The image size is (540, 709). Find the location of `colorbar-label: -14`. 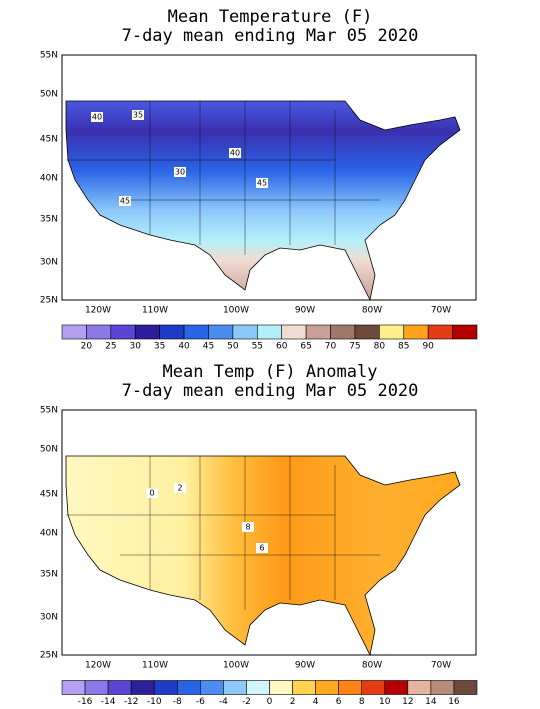

colorbar-label: -14 is located at coordinates (108, 702).